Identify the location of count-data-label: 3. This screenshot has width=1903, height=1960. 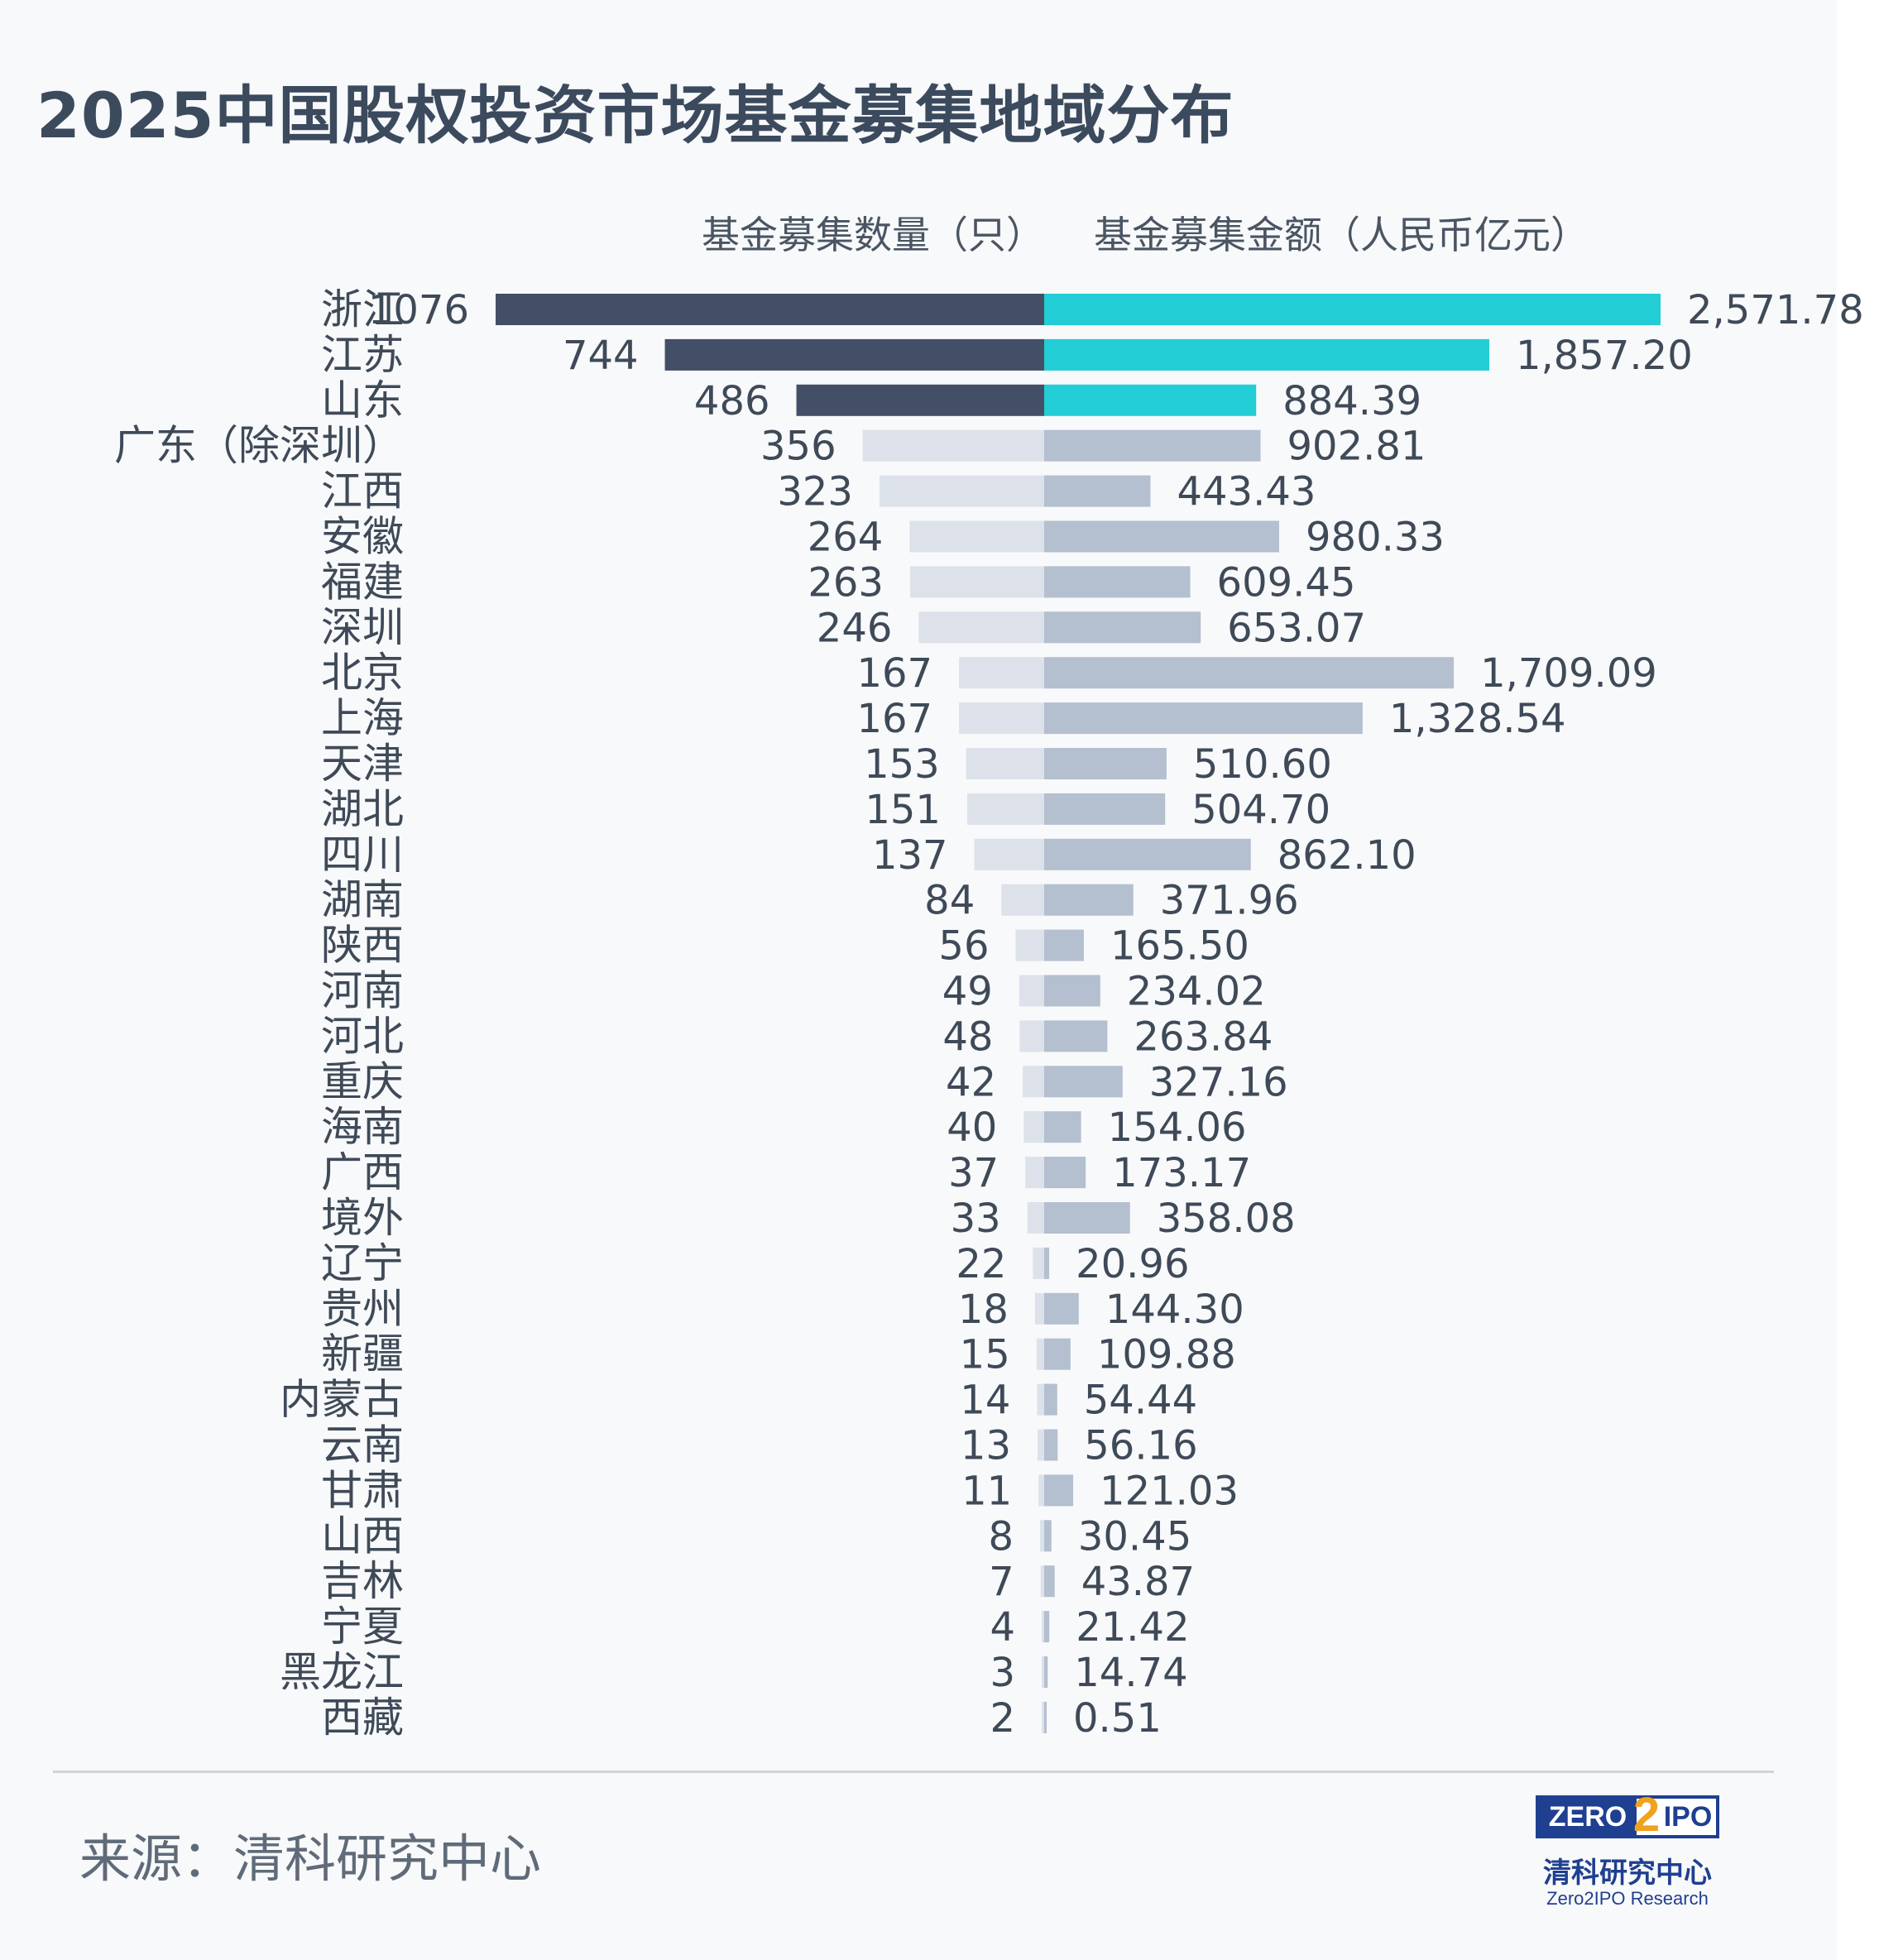
(1002, 1673).